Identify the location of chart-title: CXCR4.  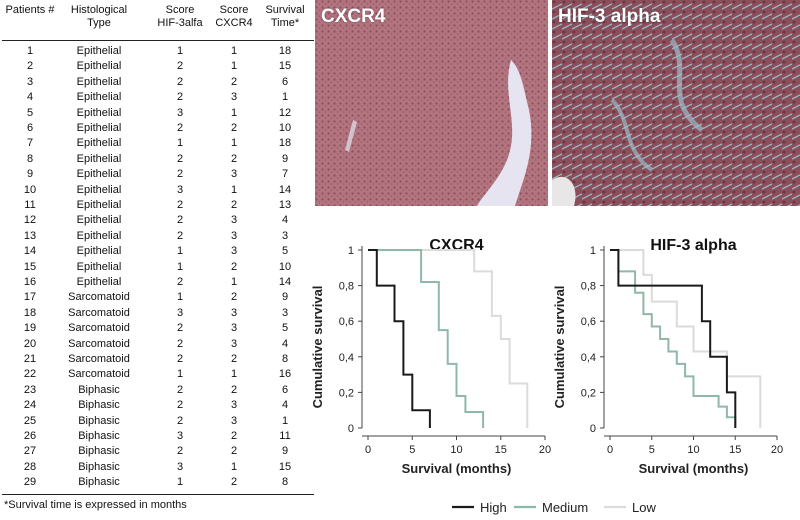
(456, 245).